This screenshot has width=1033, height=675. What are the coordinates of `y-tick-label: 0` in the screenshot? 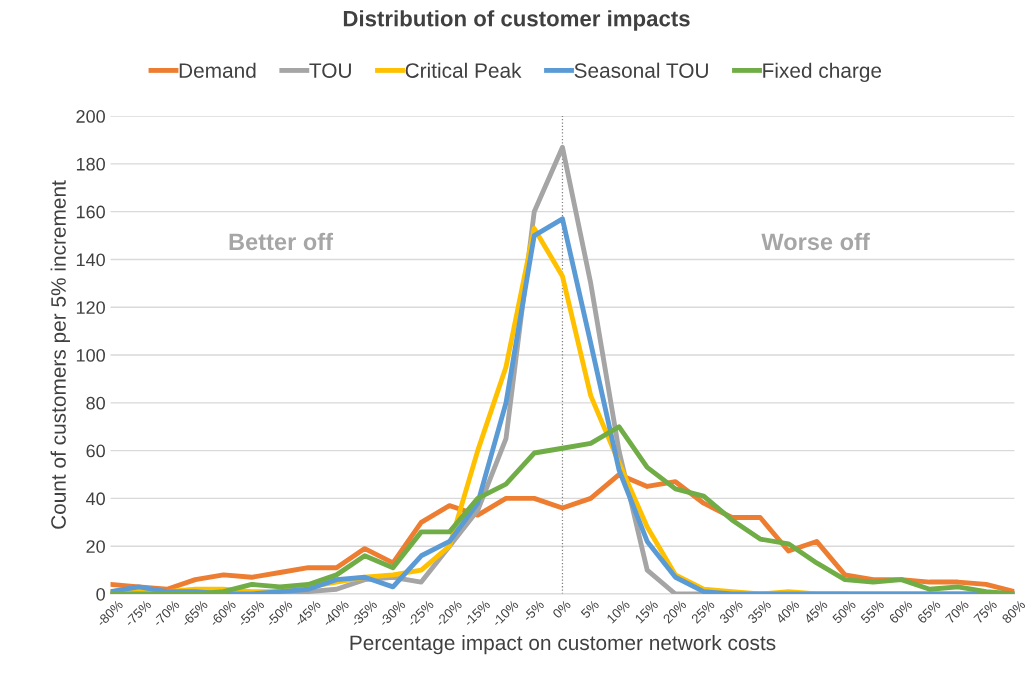 It's located at (100, 594).